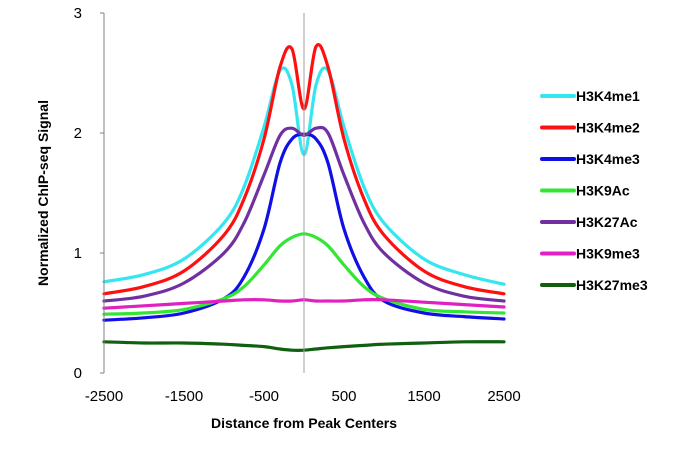 The height and width of the screenshot is (454, 680). I want to click on y-tick-label: 2, so click(78, 133).